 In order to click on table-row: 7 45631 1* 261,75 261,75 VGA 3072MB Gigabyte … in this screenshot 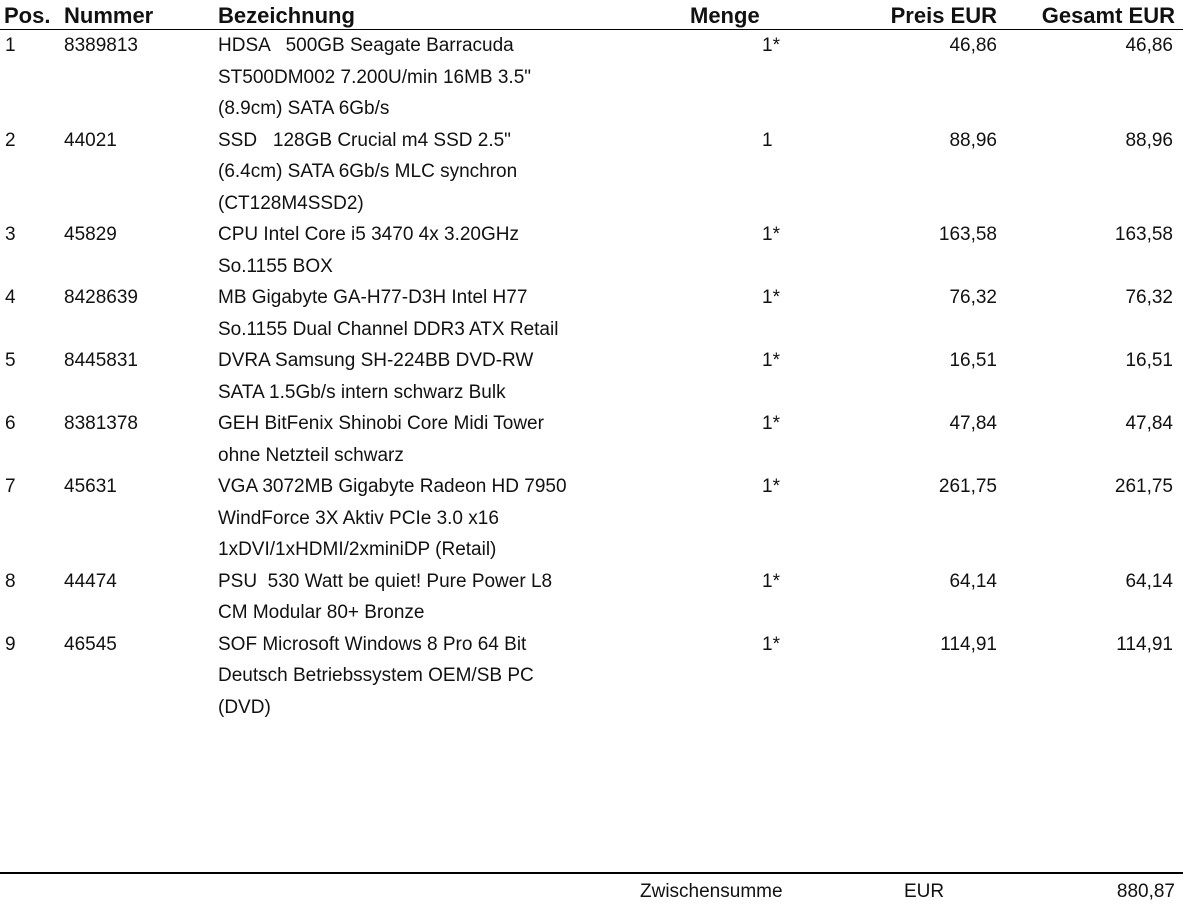, I will do `click(591, 518)`.